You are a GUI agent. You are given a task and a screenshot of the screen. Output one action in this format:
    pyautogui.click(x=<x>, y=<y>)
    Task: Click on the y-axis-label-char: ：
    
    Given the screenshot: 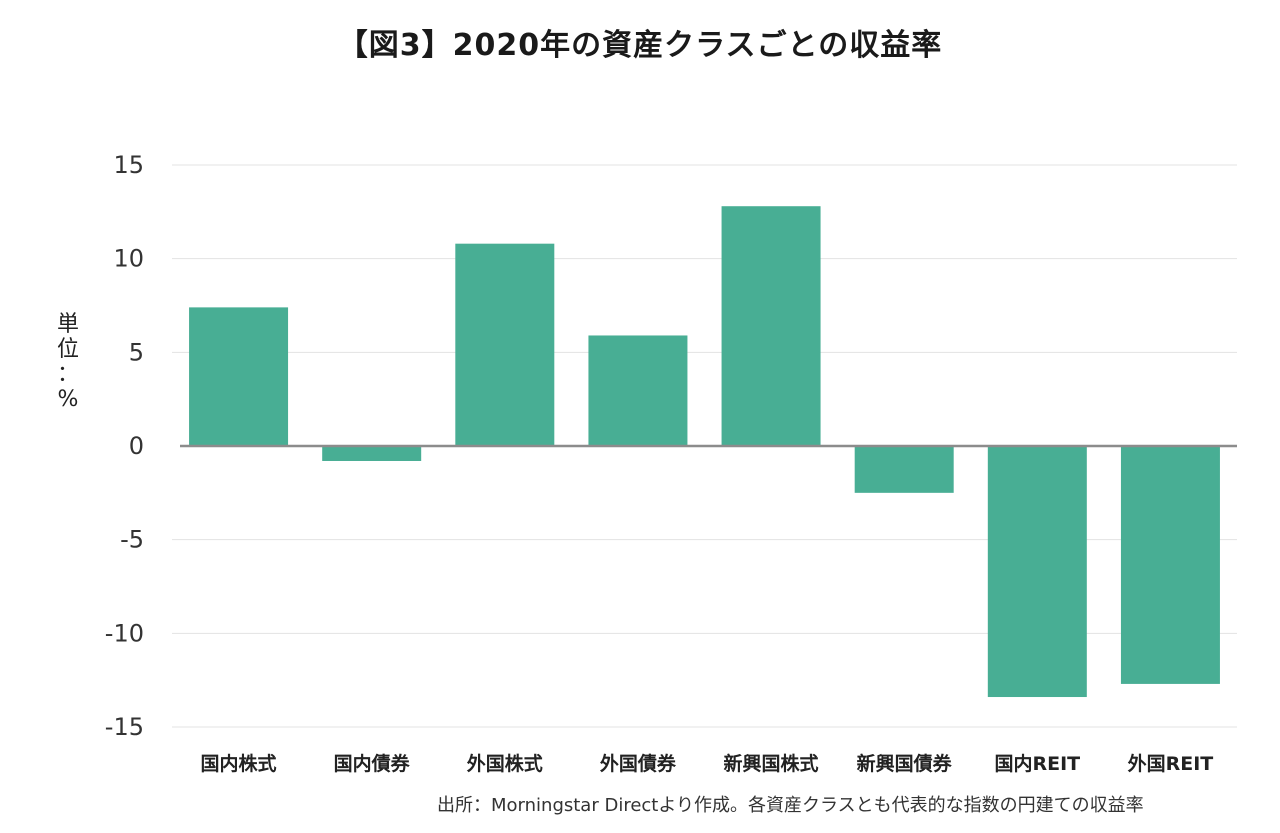 What is the action you would take?
    pyautogui.click(x=67, y=374)
    